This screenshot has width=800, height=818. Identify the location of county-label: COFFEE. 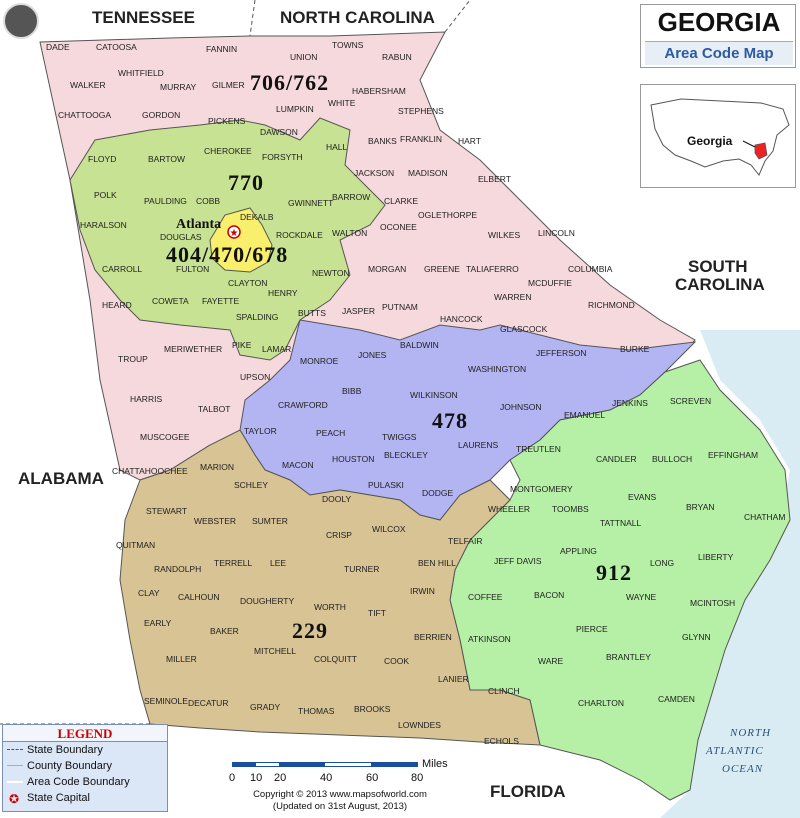
(485, 597).